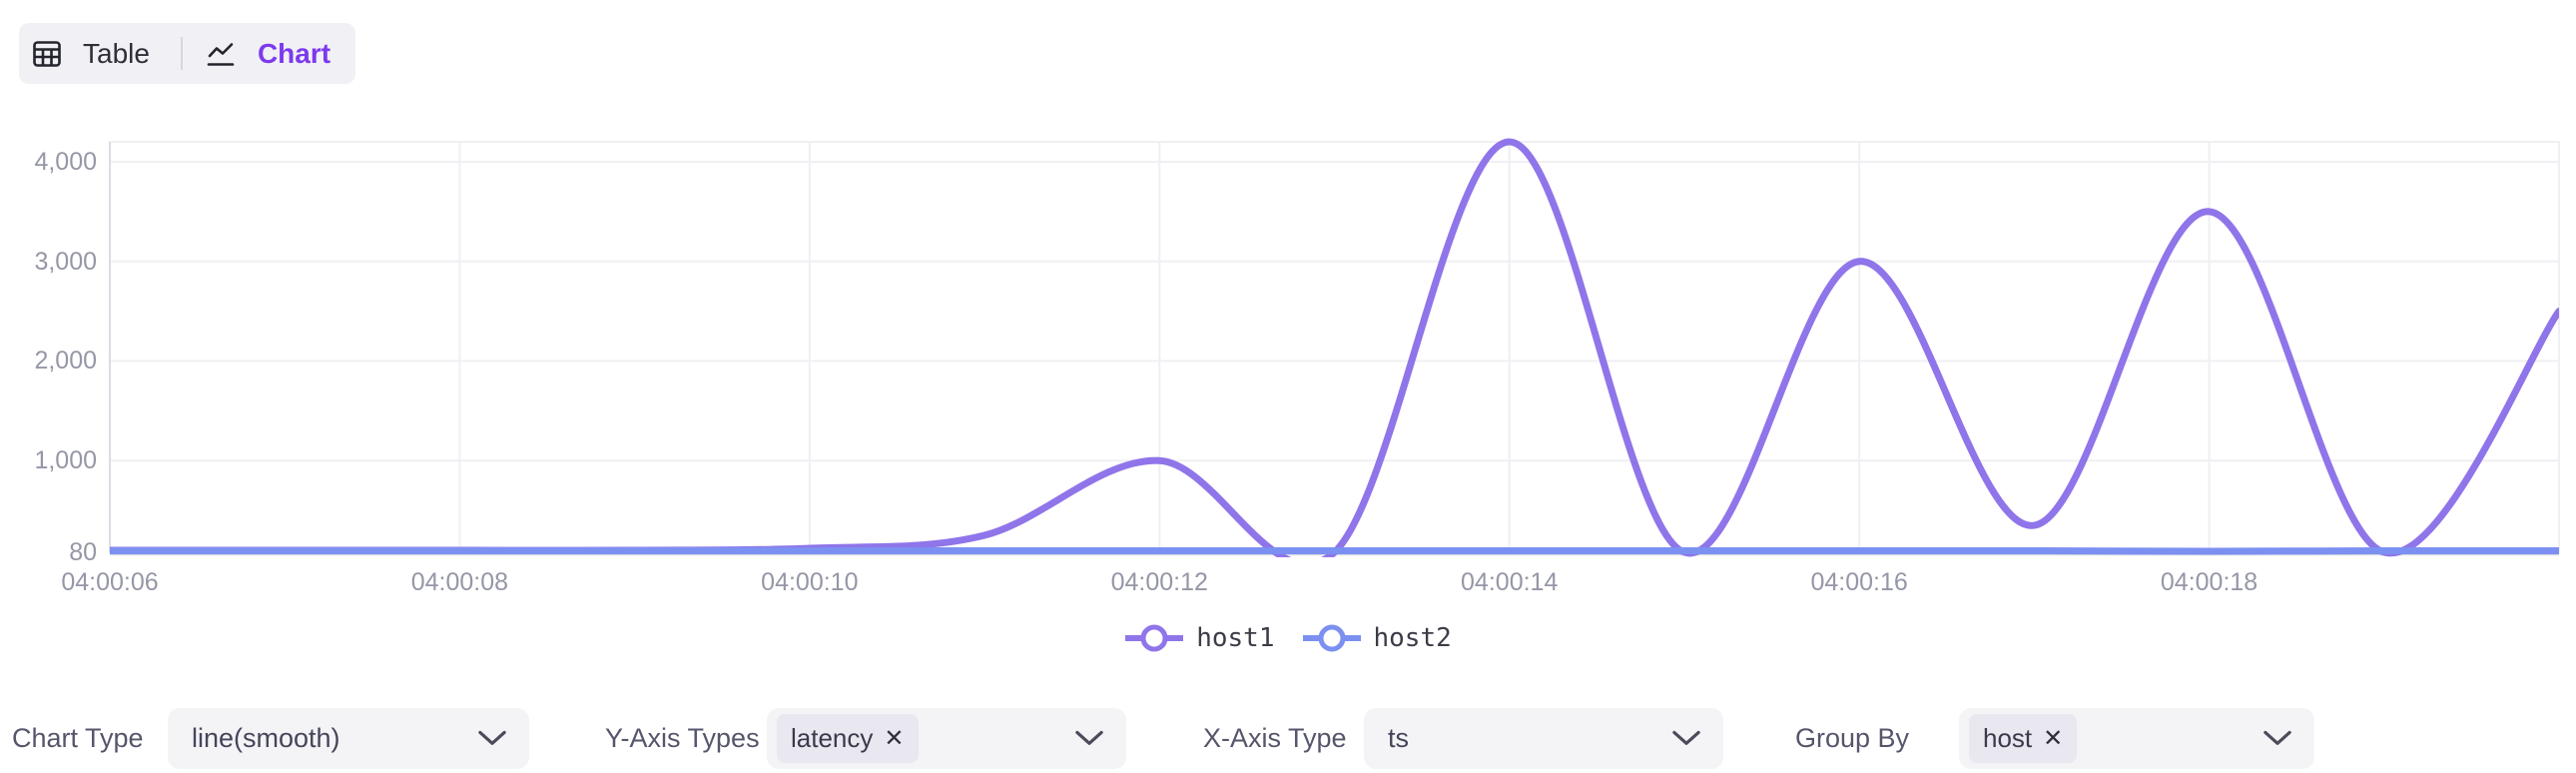 The width and height of the screenshot is (2576, 773). Describe the element at coordinates (682, 738) in the screenshot. I see `y-axis-types-label: Y-Axis Types` at that location.